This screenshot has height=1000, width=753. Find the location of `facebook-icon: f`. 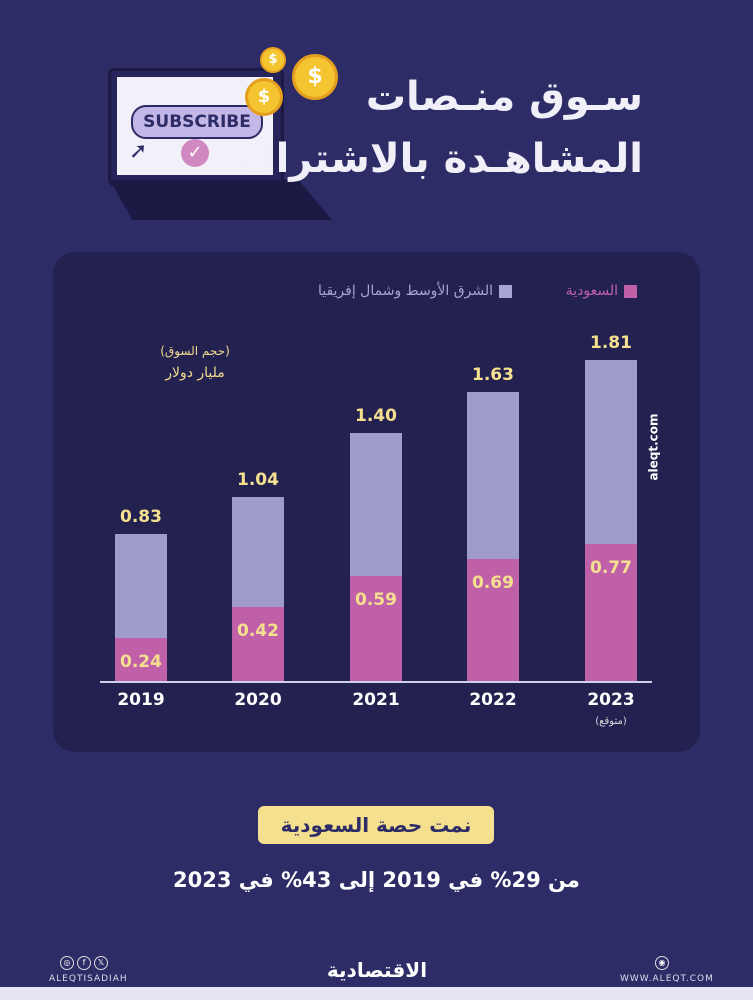

facebook-icon: f is located at coordinates (84, 963).